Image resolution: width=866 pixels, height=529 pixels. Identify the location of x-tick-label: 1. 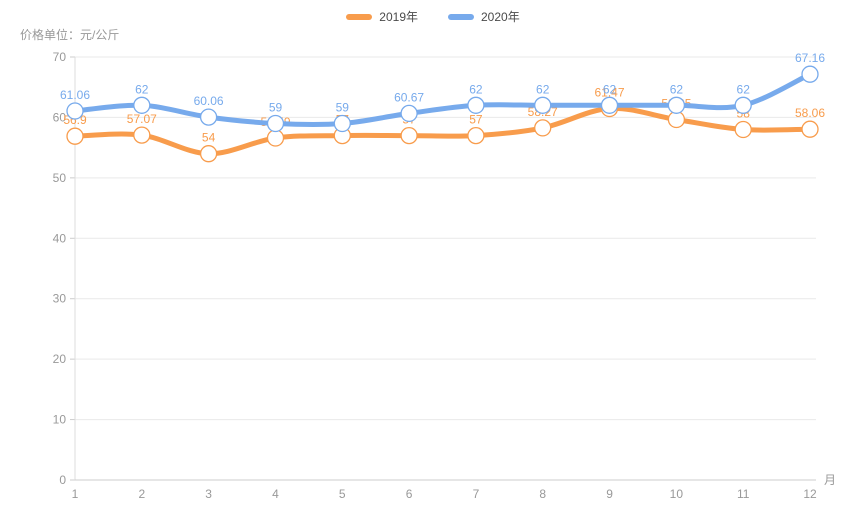
(75, 494).